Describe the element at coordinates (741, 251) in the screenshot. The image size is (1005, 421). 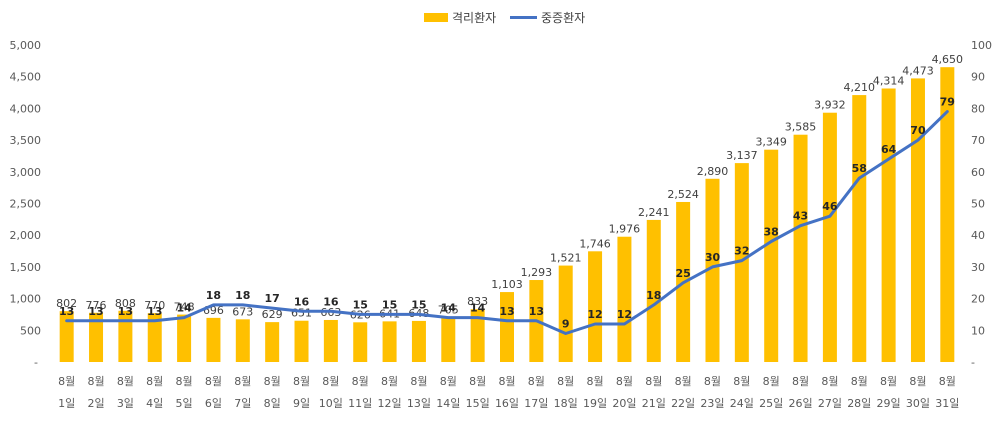
I see `line-data-label: 32` at that location.